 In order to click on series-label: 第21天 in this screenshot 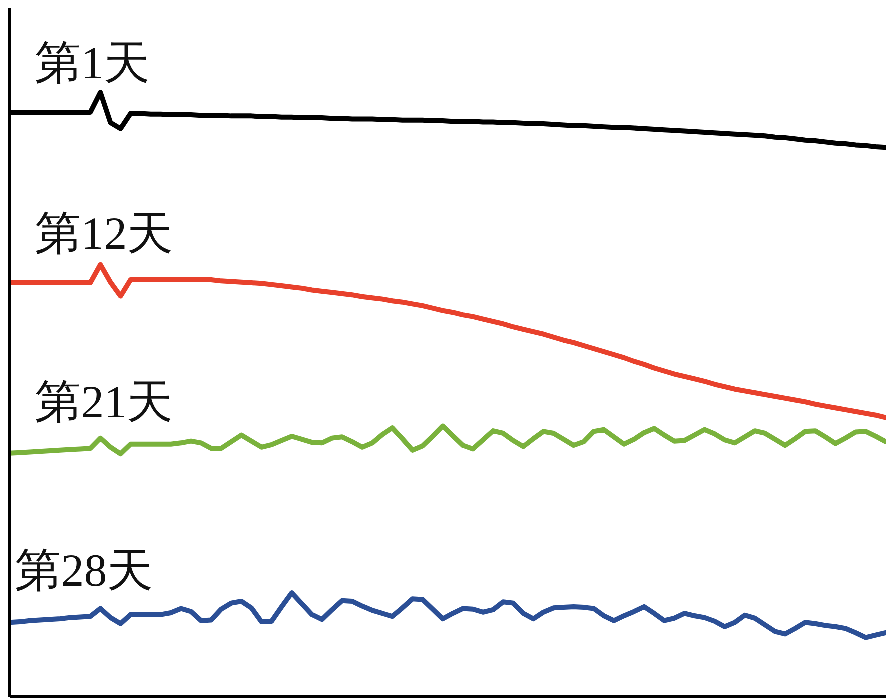, I will do `click(104, 402)`.